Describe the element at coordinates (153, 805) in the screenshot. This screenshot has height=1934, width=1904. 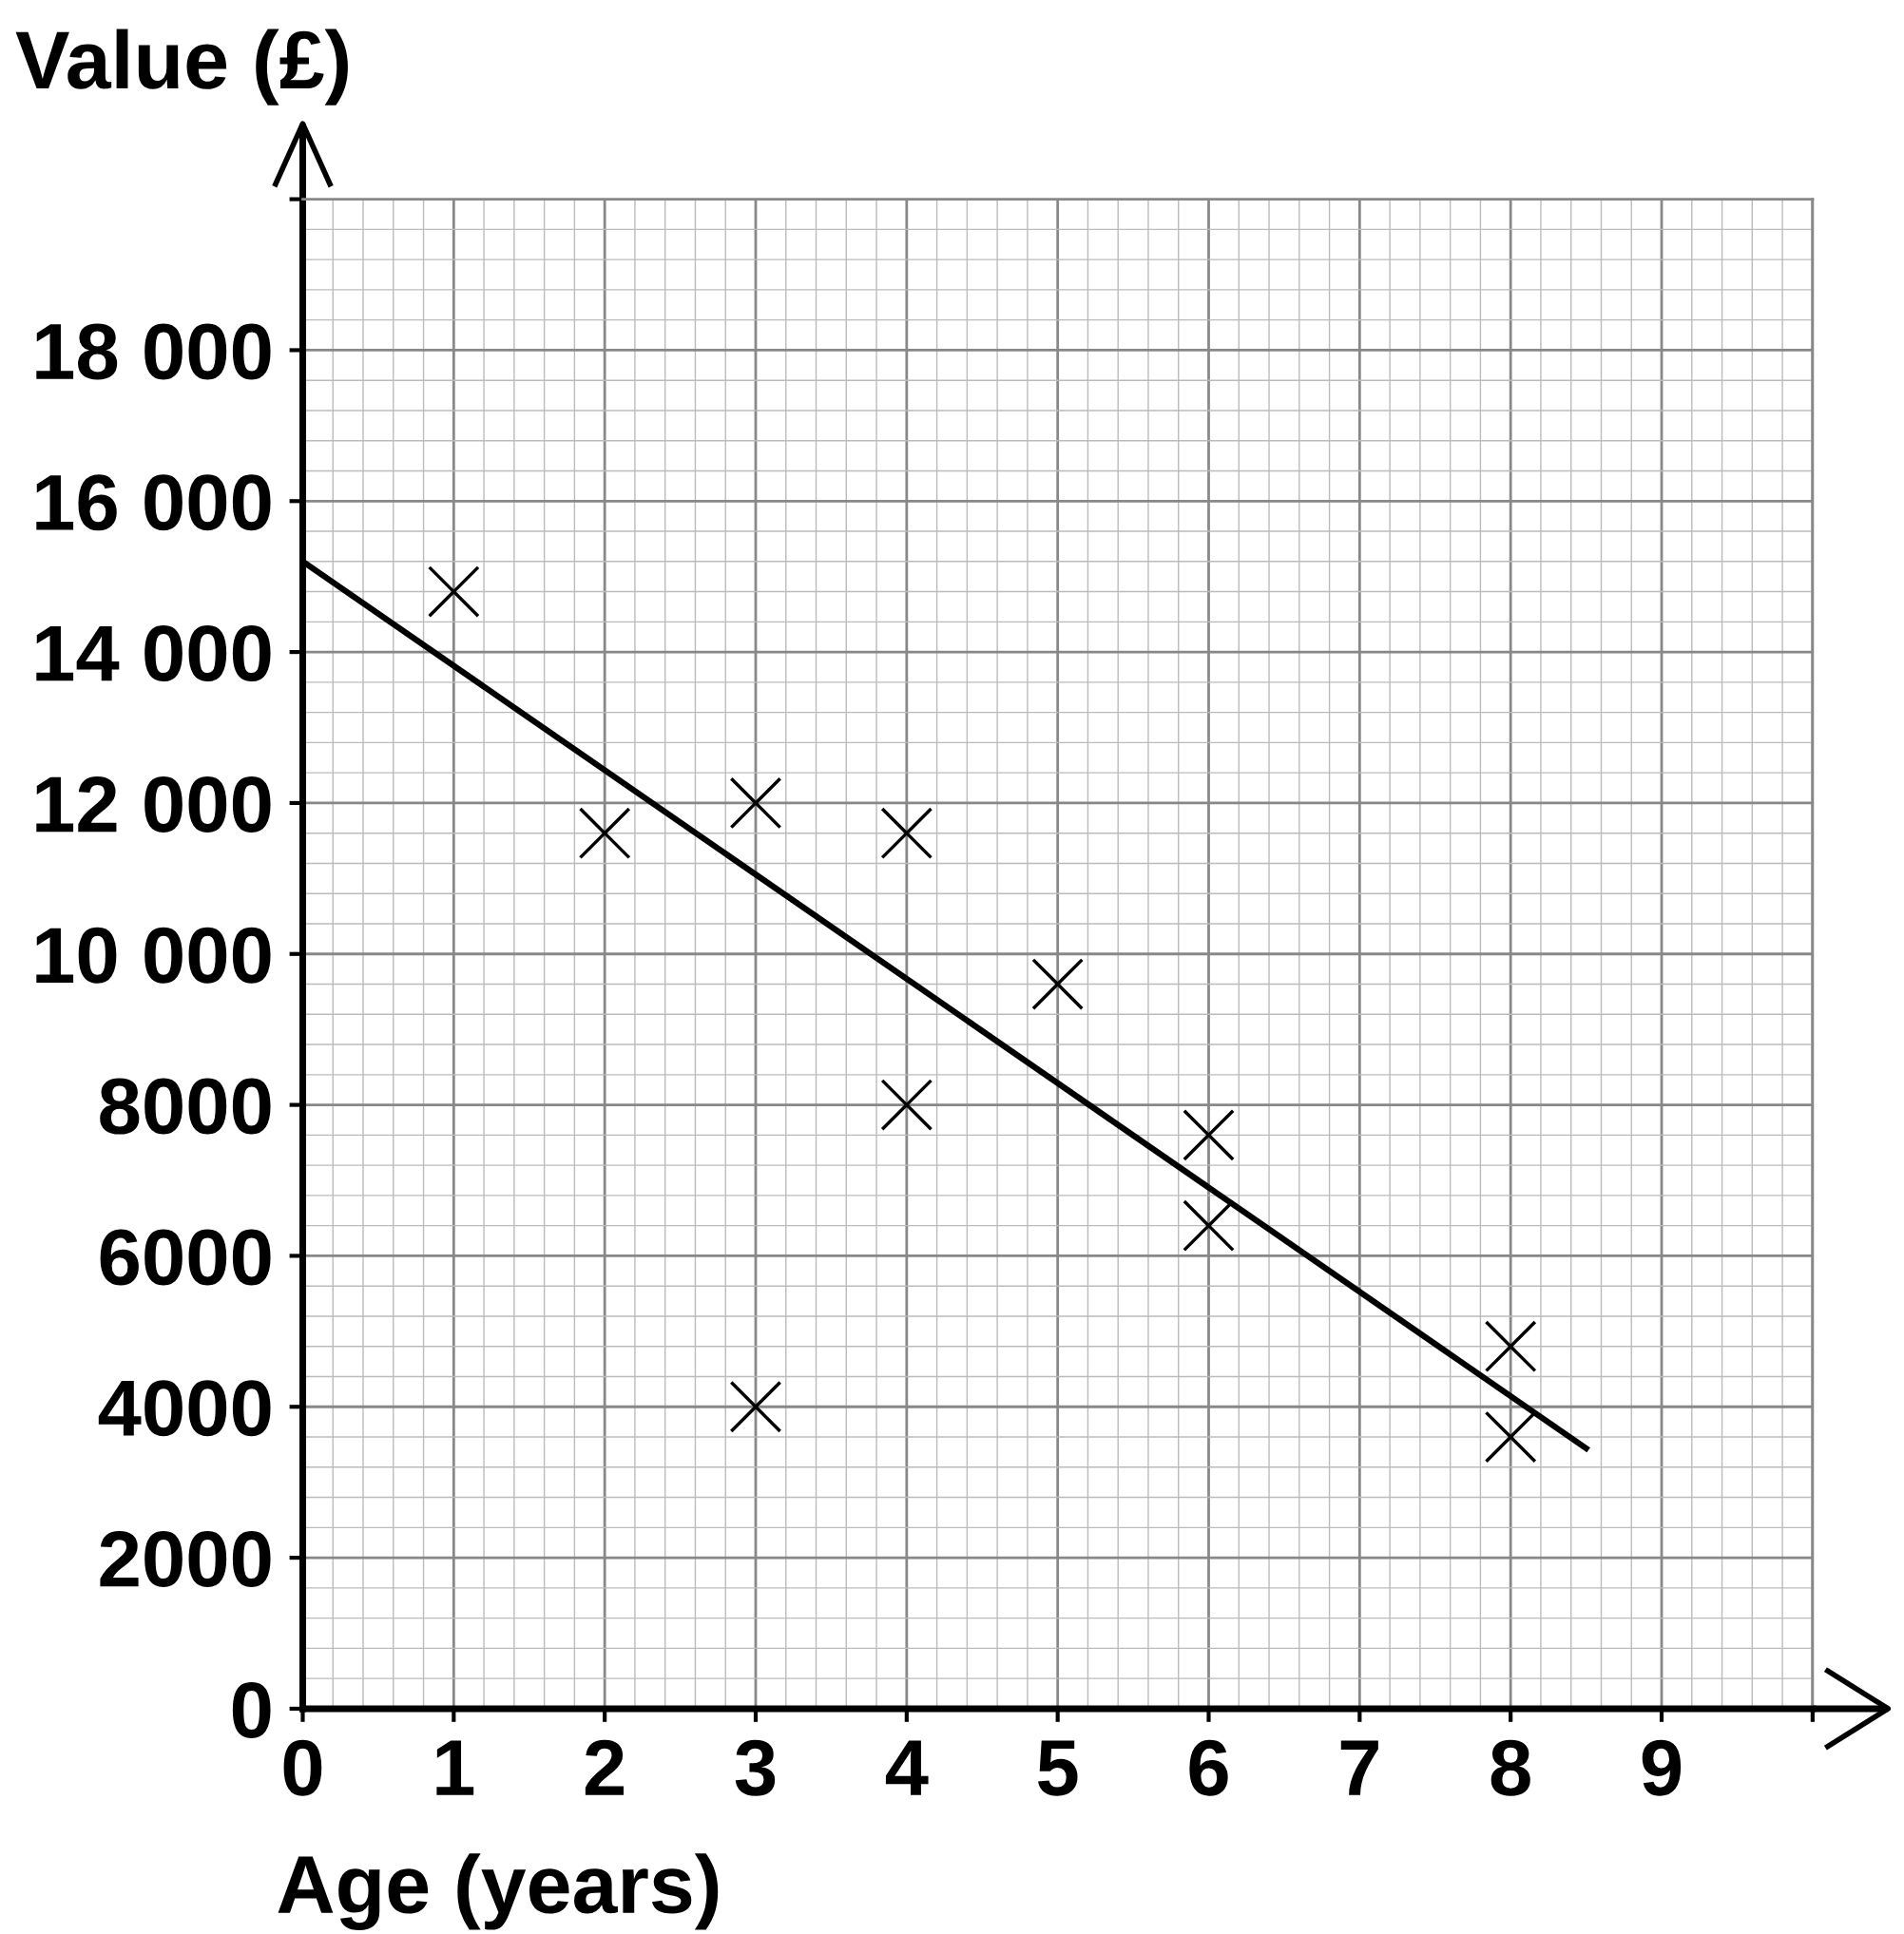
I see `y-tick-label: 12 000` at that location.